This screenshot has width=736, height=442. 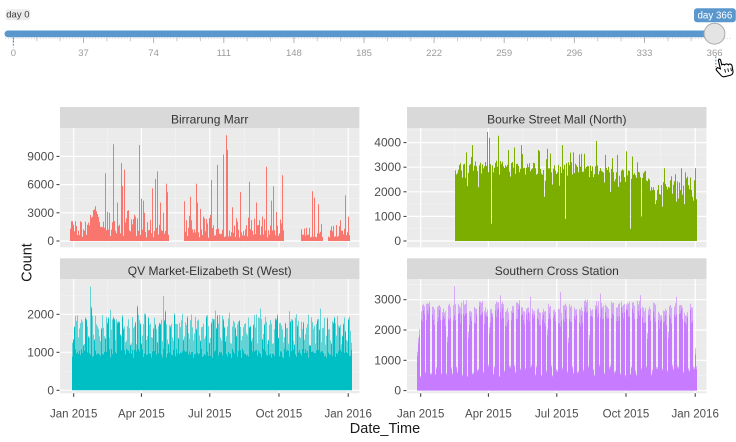 I want to click on svg-text: 74, so click(x=153, y=53).